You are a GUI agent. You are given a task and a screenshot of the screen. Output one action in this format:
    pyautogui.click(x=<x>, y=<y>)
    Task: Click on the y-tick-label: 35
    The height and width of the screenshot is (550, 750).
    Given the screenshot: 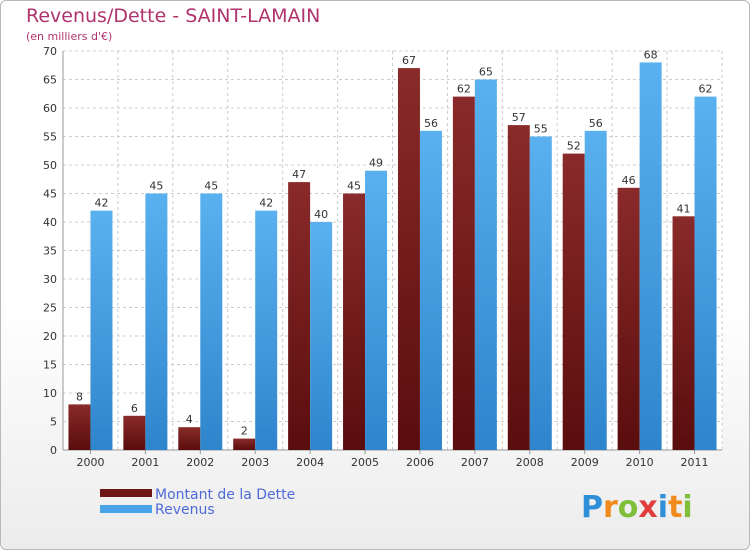 What is the action you would take?
    pyautogui.click(x=50, y=251)
    